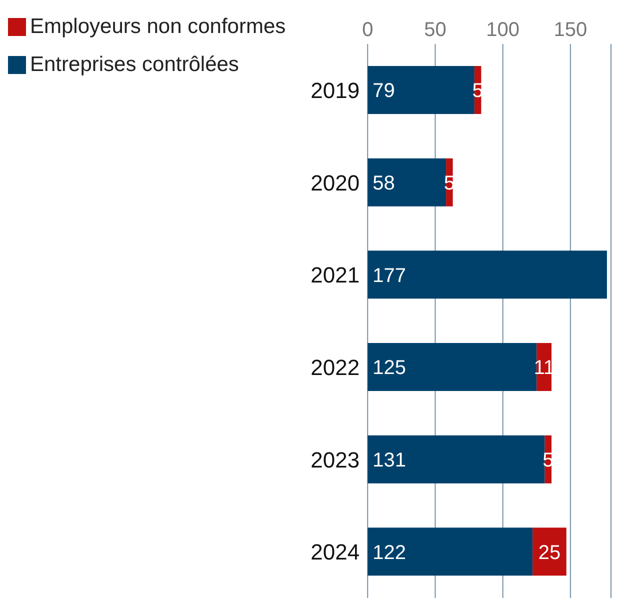 The image size is (631, 601). What do you see at coordinates (435, 30) in the screenshot?
I see `x-tick-label: 50` at bounding box center [435, 30].